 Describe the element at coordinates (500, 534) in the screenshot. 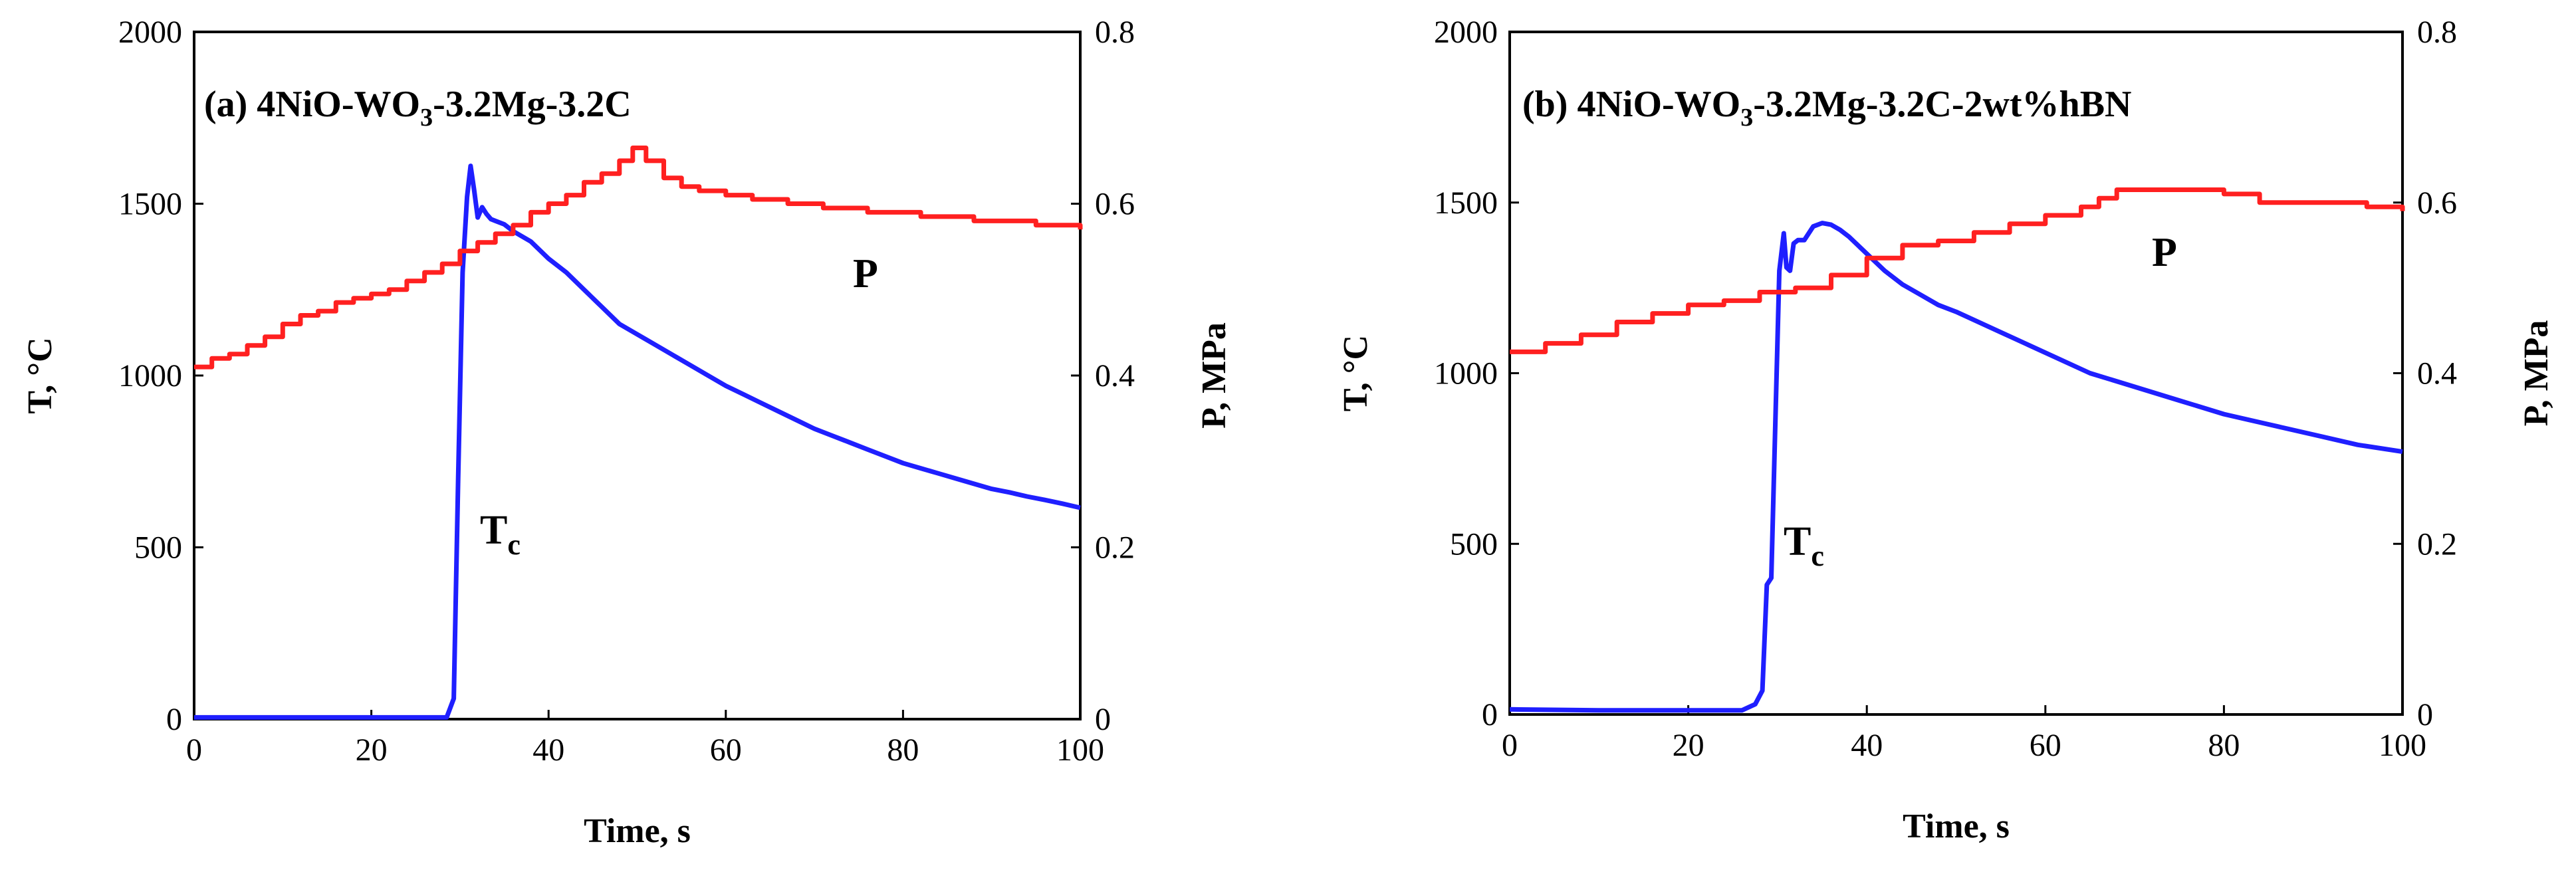

I see `chart-a-series-label-tc: Tc` at that location.